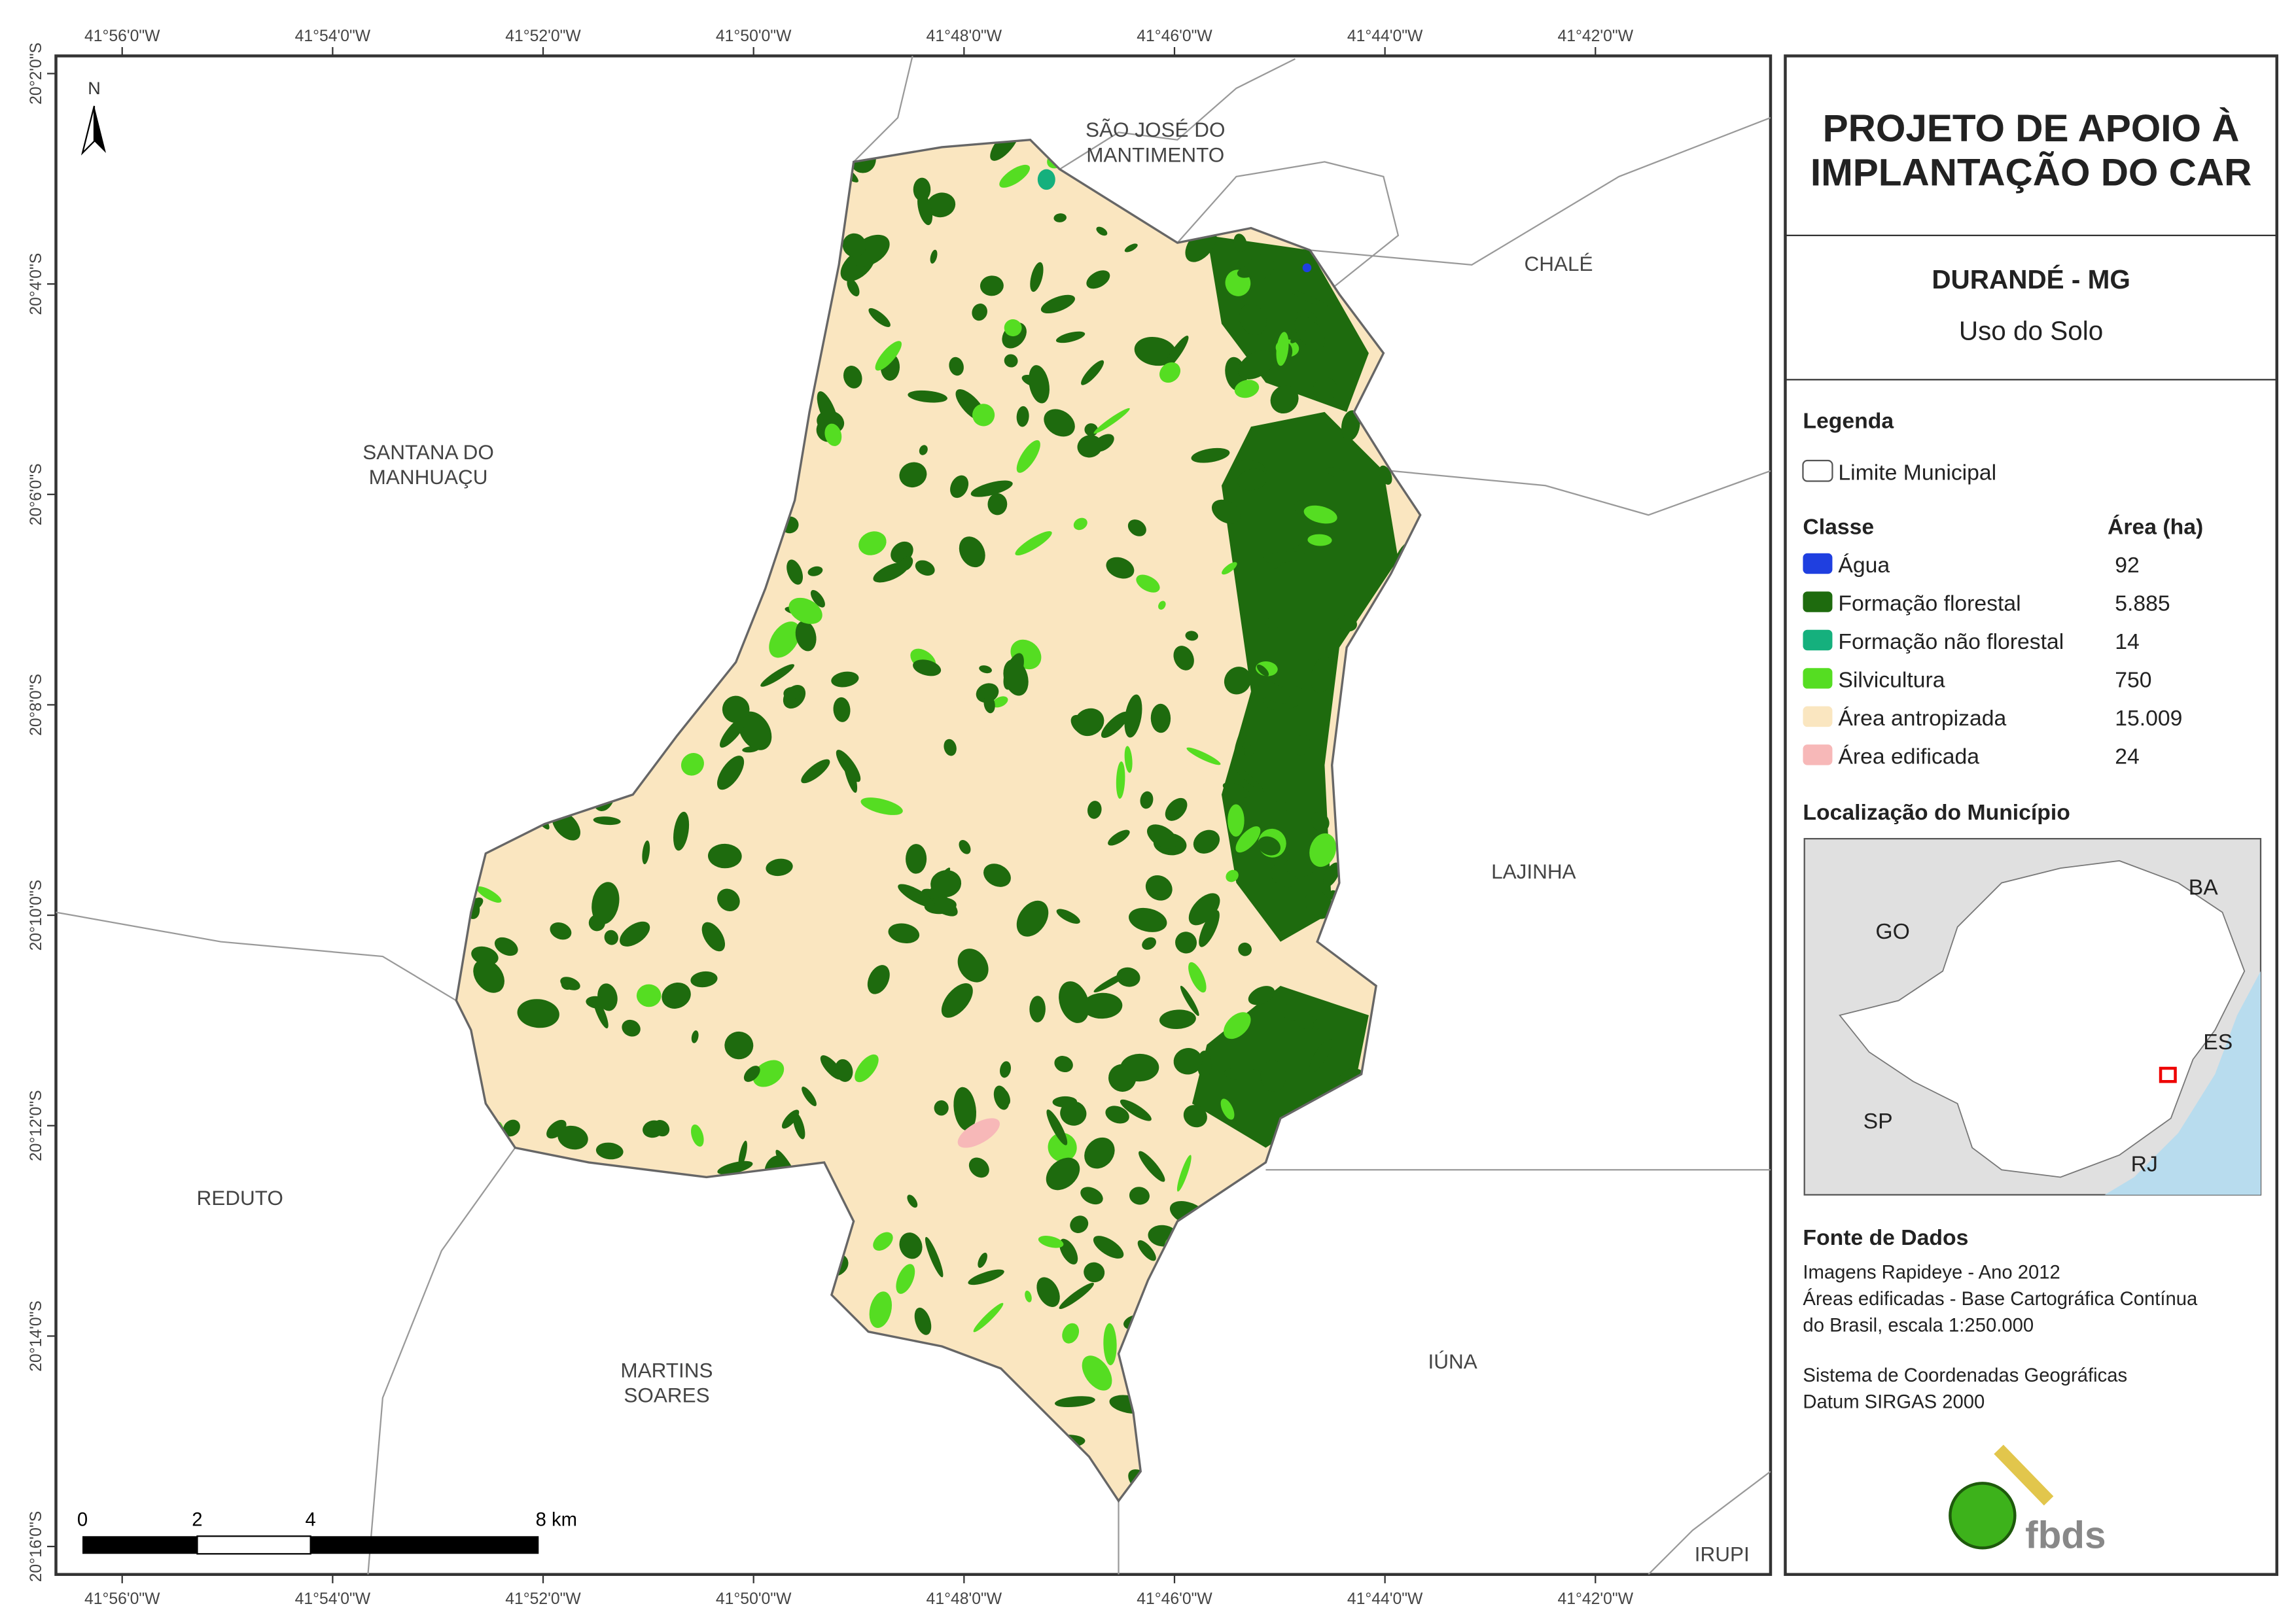  I want to click on title: IMPLANTAÇÃO DO CAR, so click(2031, 172).